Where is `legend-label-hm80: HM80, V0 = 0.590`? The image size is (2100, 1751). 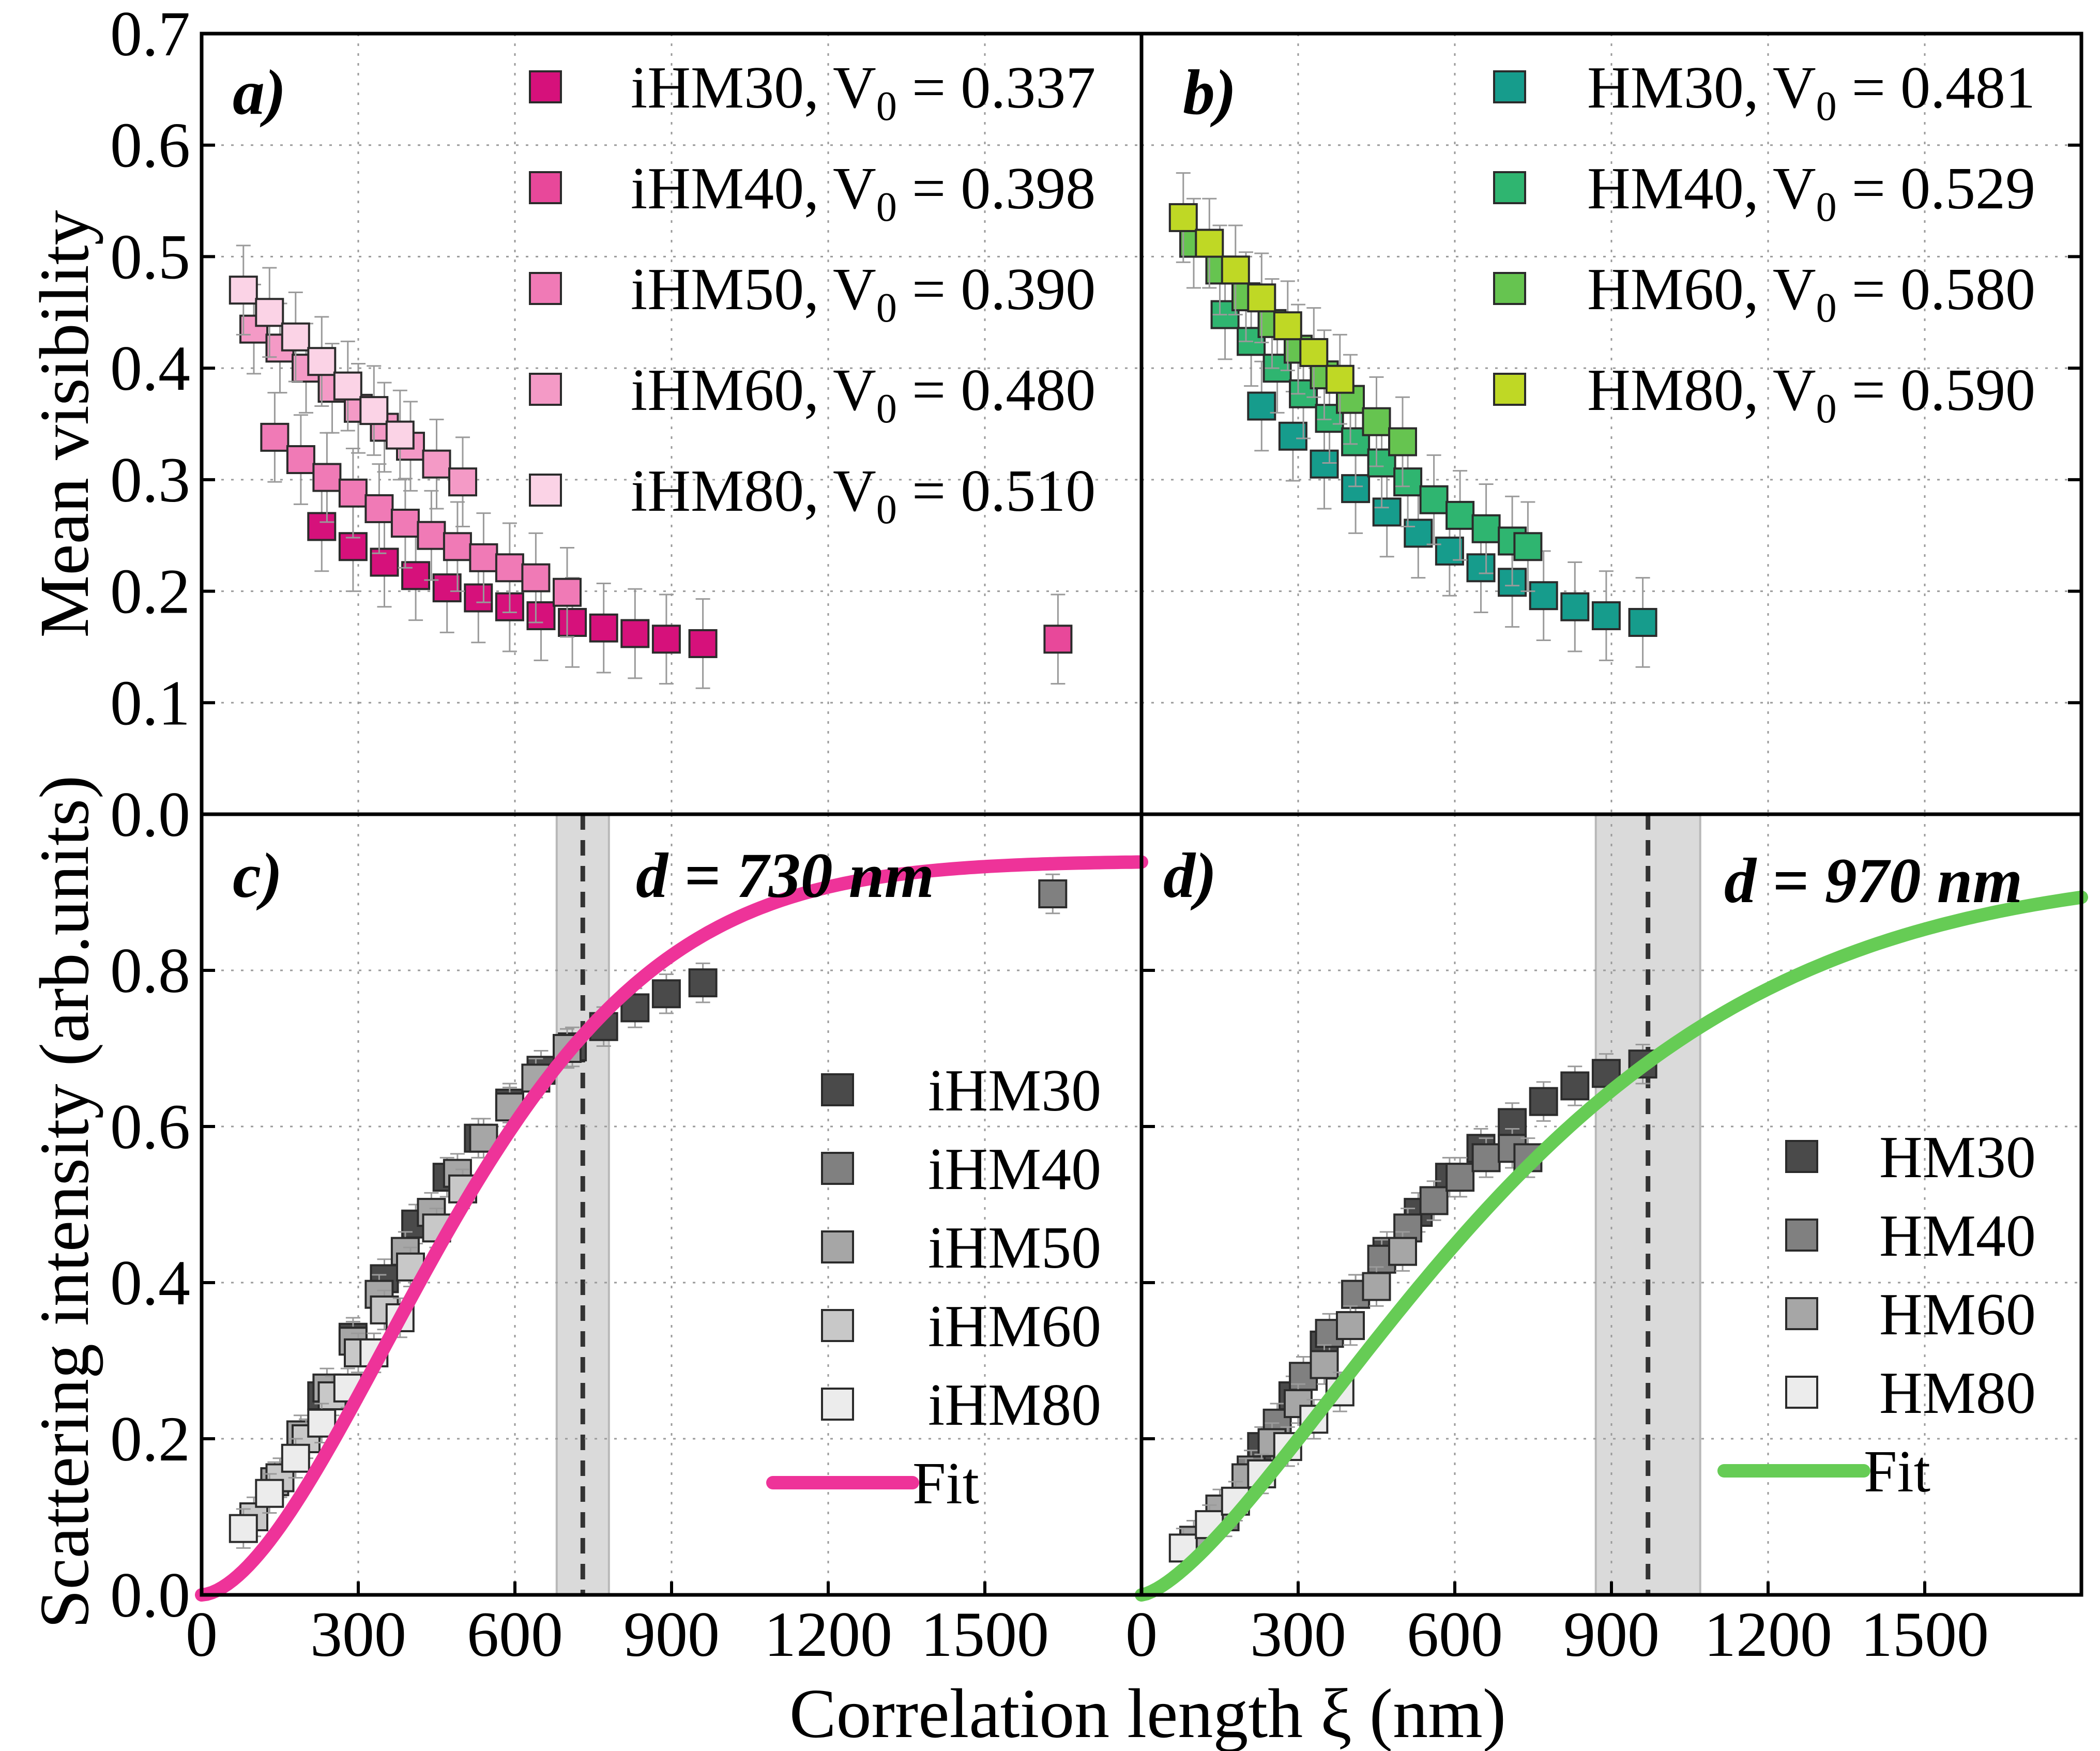
legend-label-hm80: HM80, V0 = 0.590 is located at coordinates (1811, 394).